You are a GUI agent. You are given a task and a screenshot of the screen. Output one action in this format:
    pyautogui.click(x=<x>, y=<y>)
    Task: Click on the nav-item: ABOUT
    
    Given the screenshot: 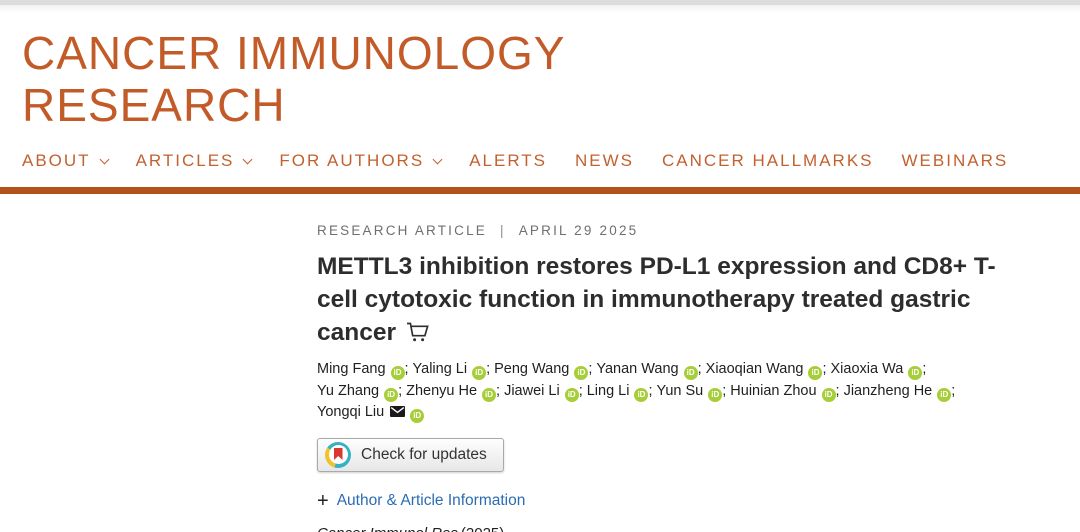 What is the action you would take?
    pyautogui.click(x=66, y=161)
    